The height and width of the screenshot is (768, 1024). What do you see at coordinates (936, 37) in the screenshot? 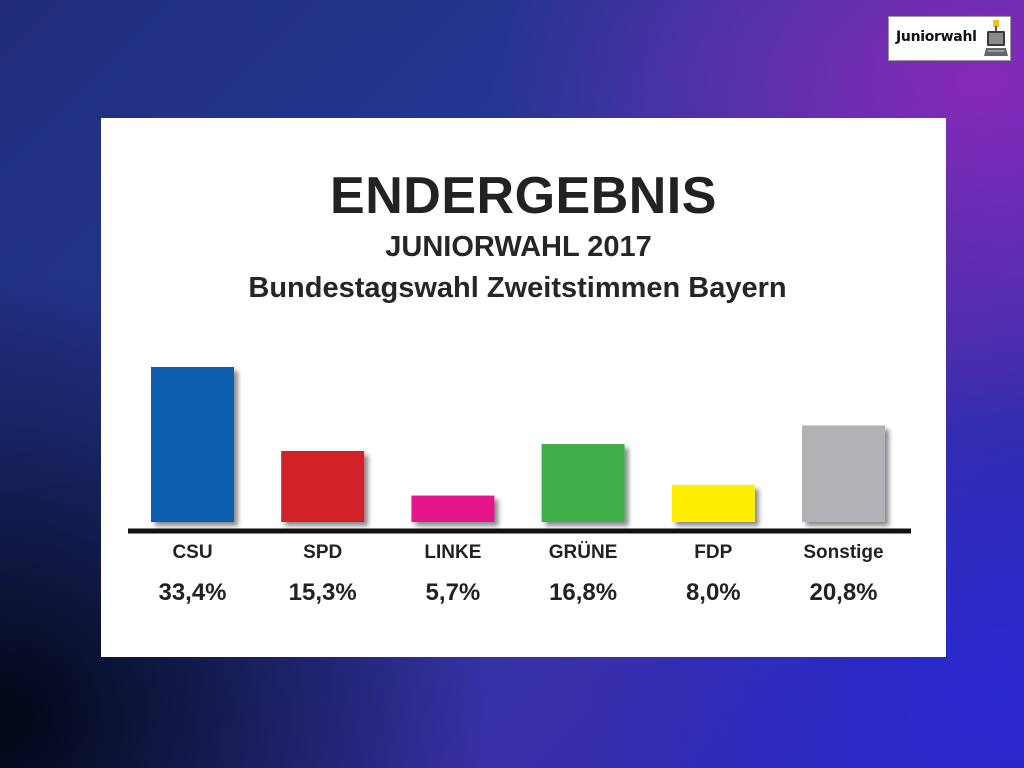
I see `logo-text: Juniorwahl` at bounding box center [936, 37].